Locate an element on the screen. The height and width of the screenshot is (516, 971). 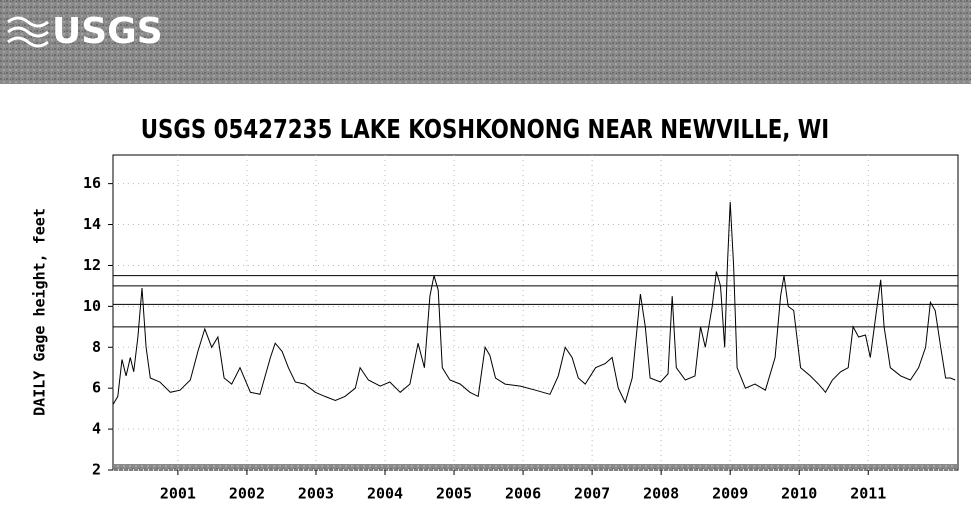
y-tick-label: 6 is located at coordinates (96, 388).